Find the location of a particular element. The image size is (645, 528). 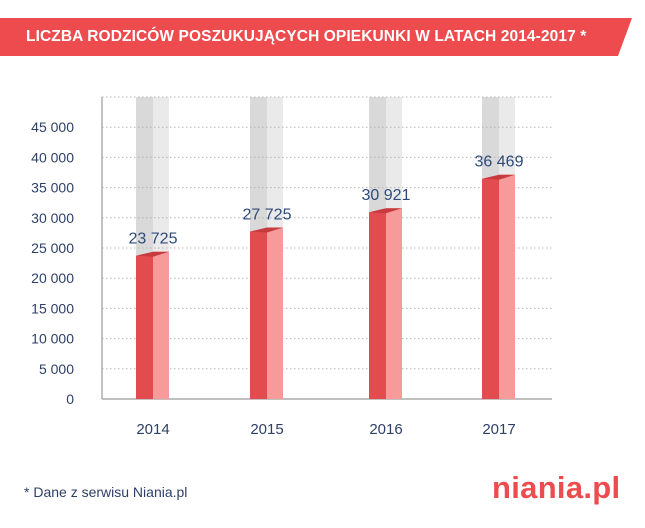

data-label-2016: 30 921 is located at coordinates (386, 195).